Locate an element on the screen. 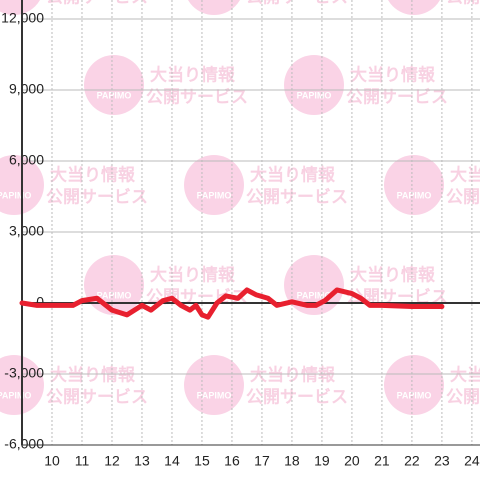  y-tick-label: 3,000 is located at coordinates (26, 231).